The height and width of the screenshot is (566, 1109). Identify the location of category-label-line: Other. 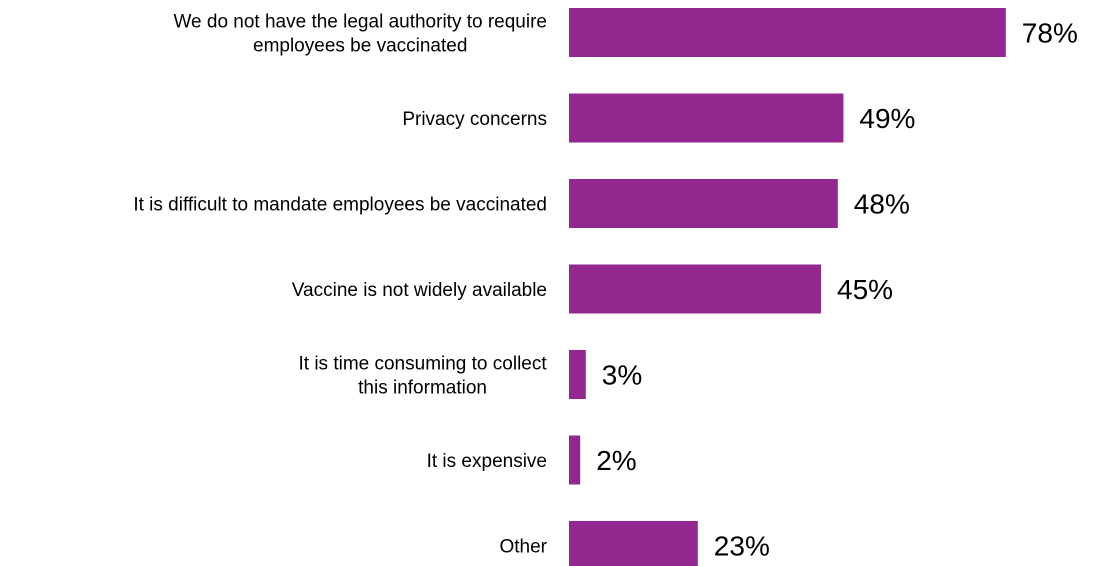
(523, 547).